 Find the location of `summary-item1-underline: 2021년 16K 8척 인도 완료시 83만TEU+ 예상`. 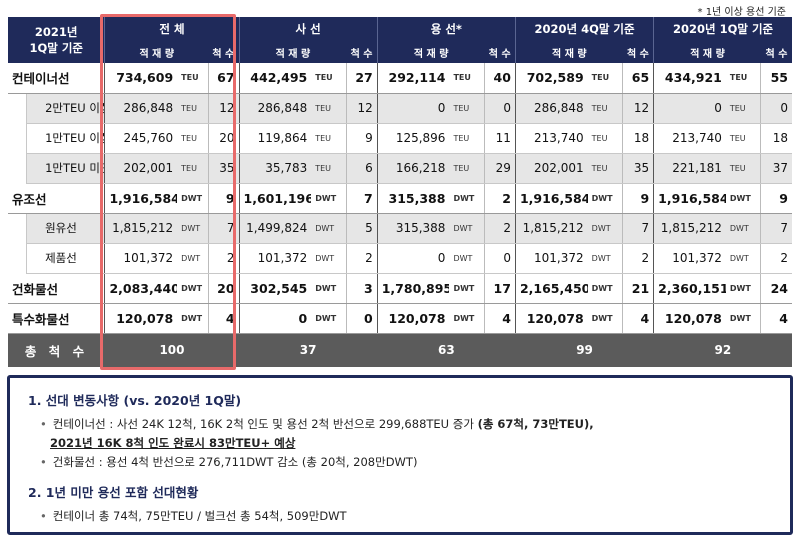

summary-item1-underline: 2021년 16K 8척 인도 완료시 83만TEU+ 예상 is located at coordinates (173, 443).